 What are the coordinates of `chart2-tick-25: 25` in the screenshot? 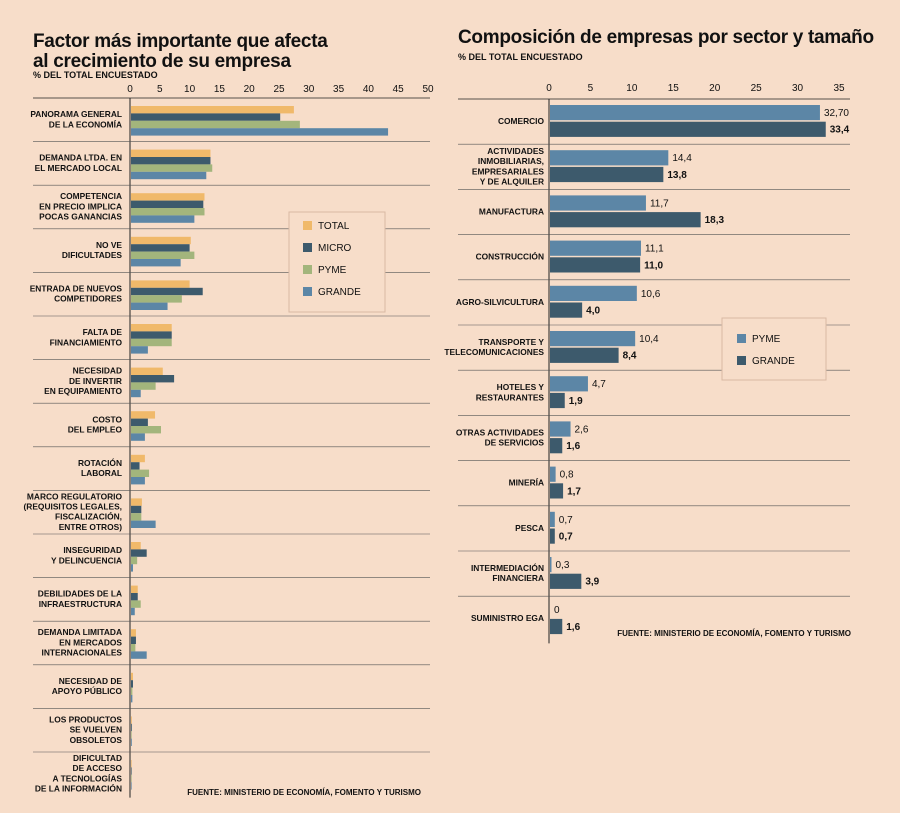 It's located at (757, 88).